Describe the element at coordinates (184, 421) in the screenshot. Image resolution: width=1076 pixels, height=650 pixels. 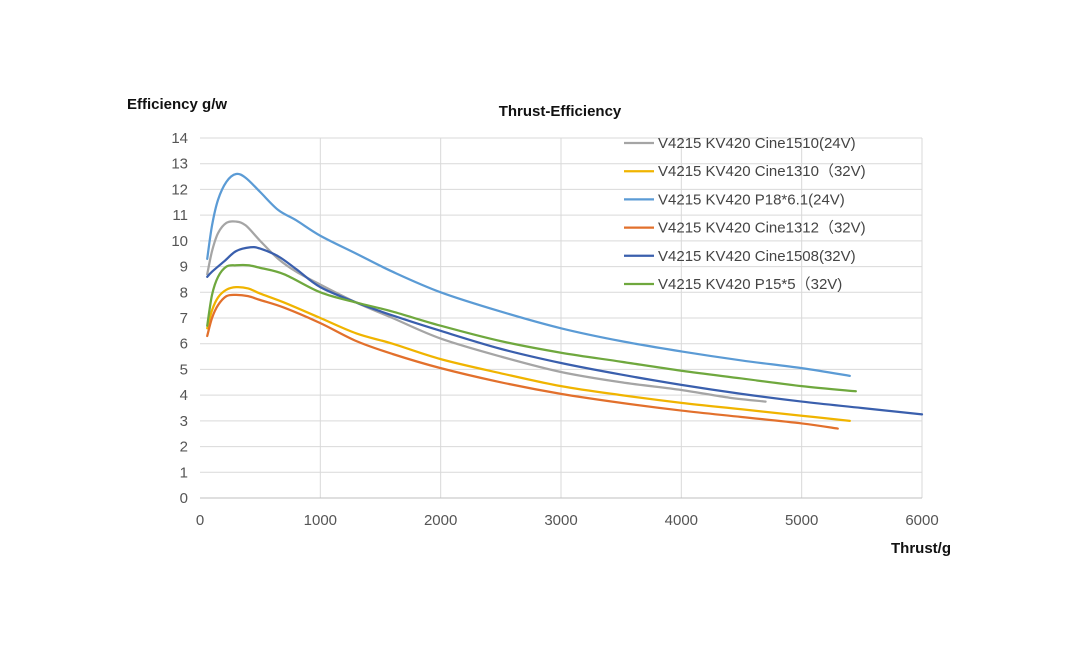
I see `y-tick-label: 3` at that location.